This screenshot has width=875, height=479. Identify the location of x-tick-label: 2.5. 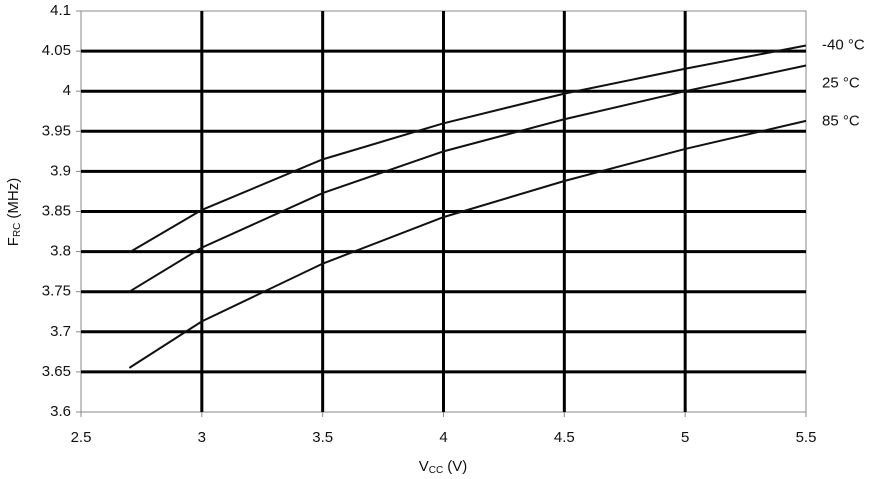
(81, 437).